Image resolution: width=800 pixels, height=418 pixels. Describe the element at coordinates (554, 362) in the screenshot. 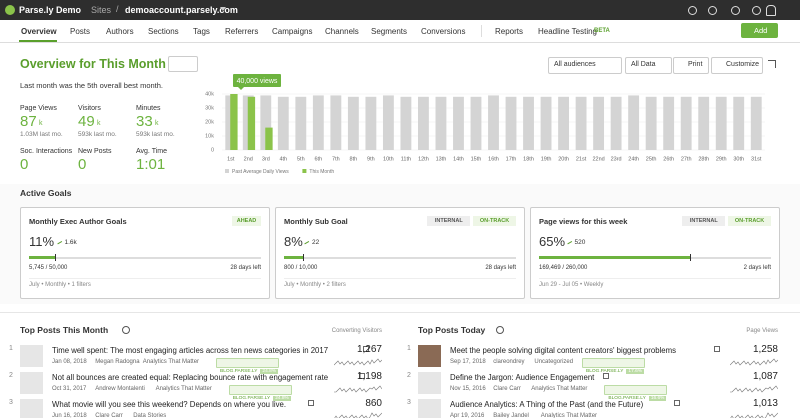

I see `post-section: Uncategorized` at that location.